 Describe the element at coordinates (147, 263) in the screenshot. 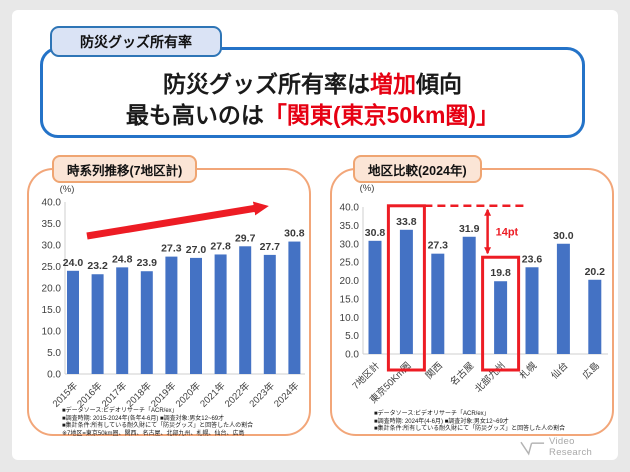

I see `bar-value-label: 23.9` at that location.